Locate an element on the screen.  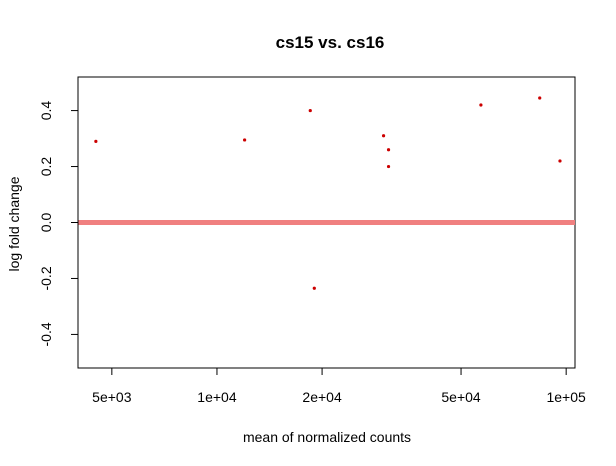
y-tick-label: 0.0 is located at coordinates (46, 223).